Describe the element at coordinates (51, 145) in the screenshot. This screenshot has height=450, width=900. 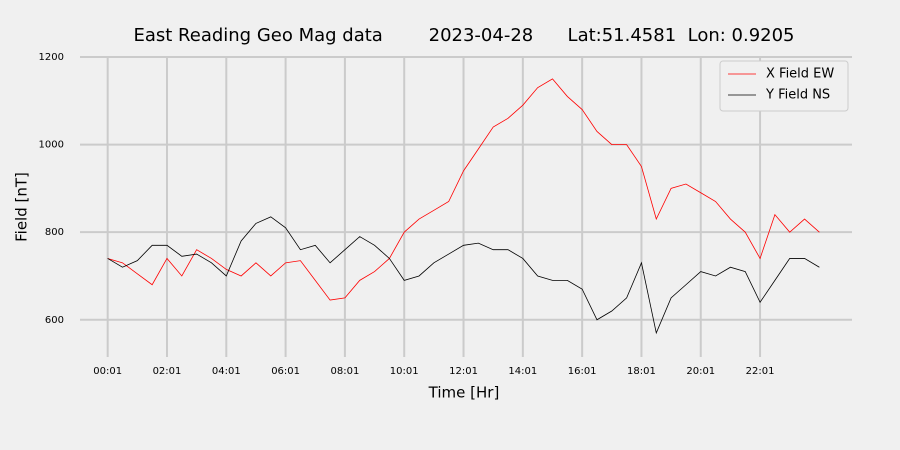
I see `y-tick-label: 1000` at that location.